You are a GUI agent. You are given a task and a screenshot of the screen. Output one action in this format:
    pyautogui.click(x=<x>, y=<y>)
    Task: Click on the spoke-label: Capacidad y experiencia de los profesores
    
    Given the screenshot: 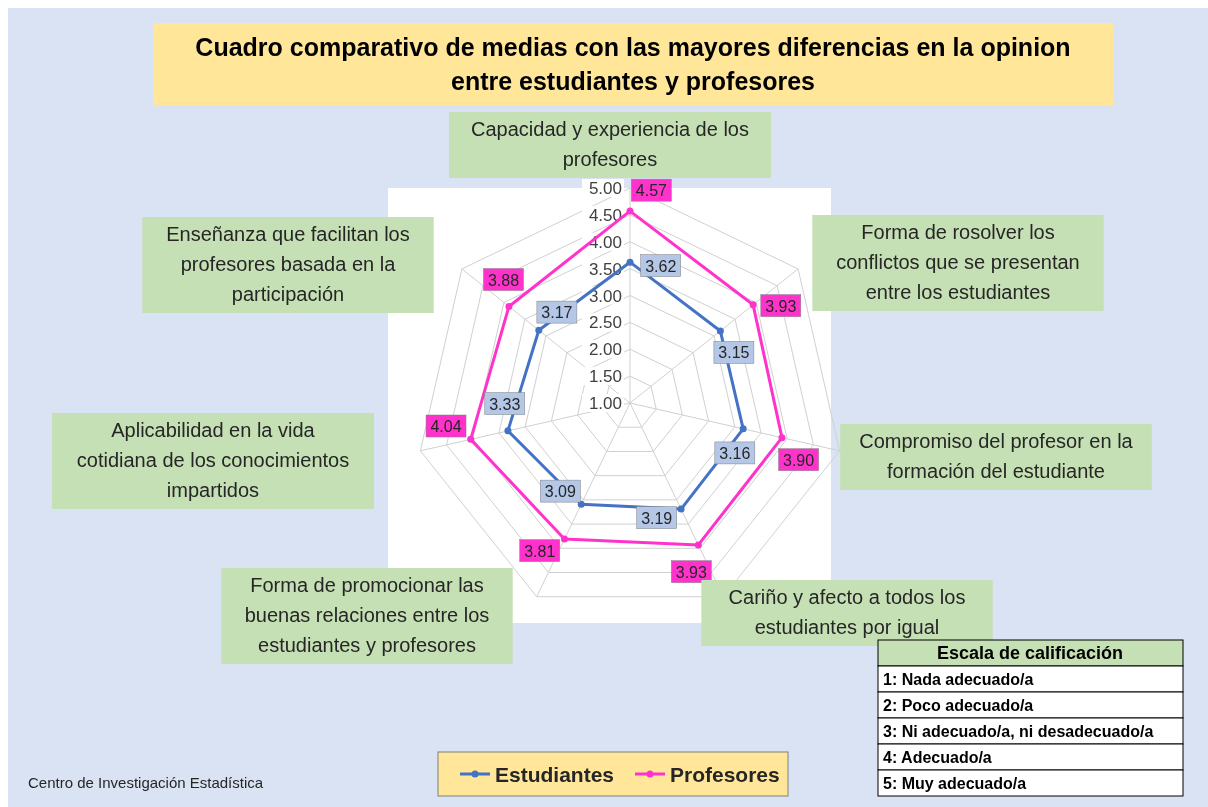 What is the action you would take?
    pyautogui.click(x=610, y=144)
    